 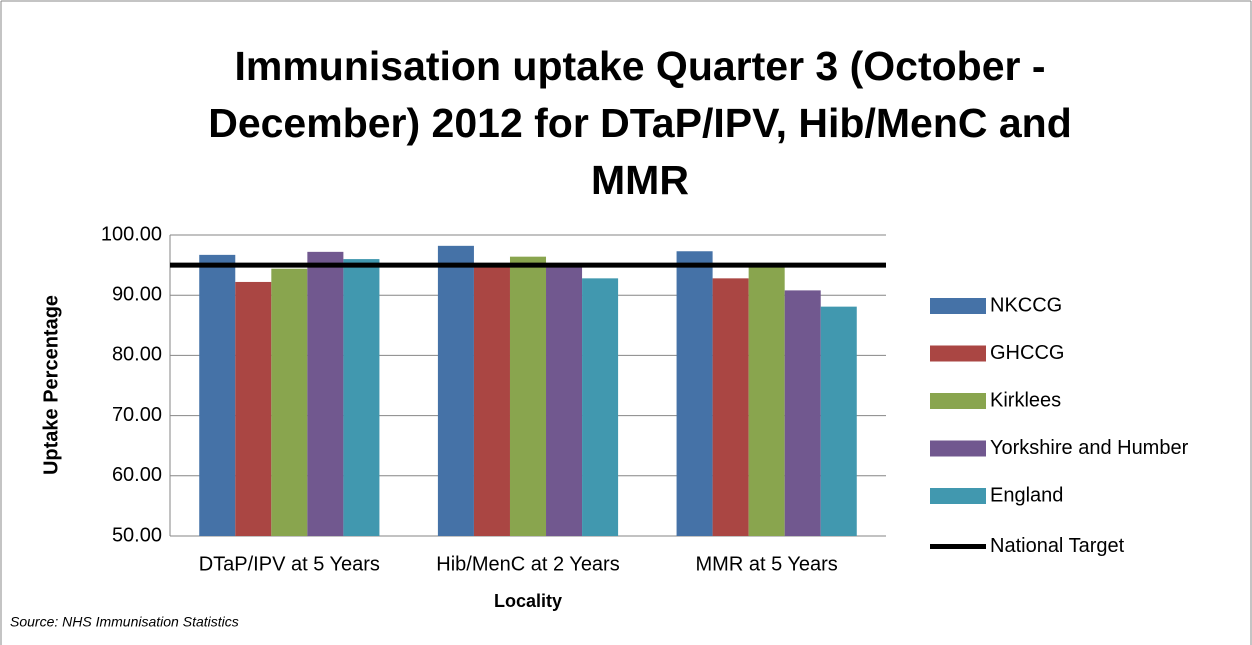 I want to click on legend-label: GHCCG, so click(x=1027, y=353).